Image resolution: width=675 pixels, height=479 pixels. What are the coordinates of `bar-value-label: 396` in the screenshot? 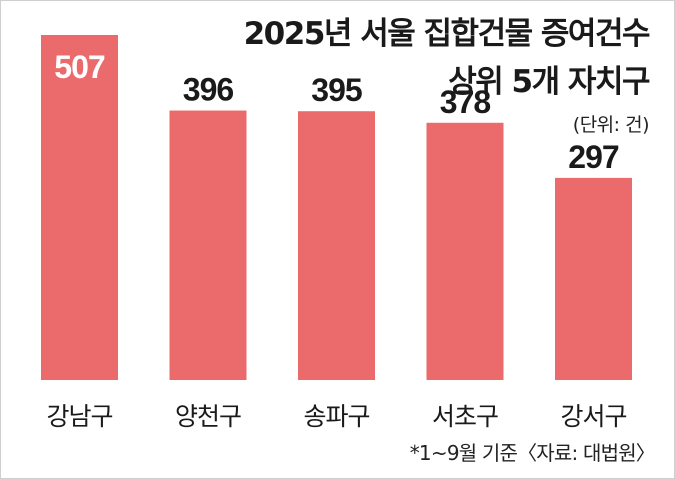 It's located at (208, 90).